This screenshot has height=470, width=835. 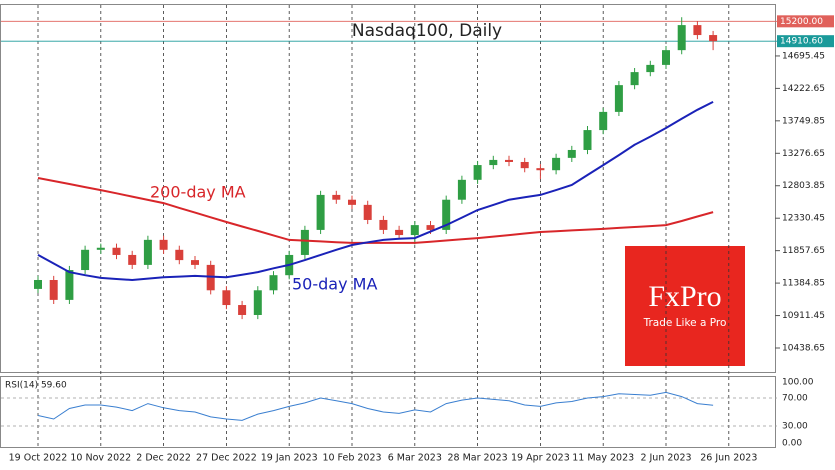 What do you see at coordinates (795, 427) in the screenshot?
I see `rsi-tick-label: 30.00` at bounding box center [795, 427].